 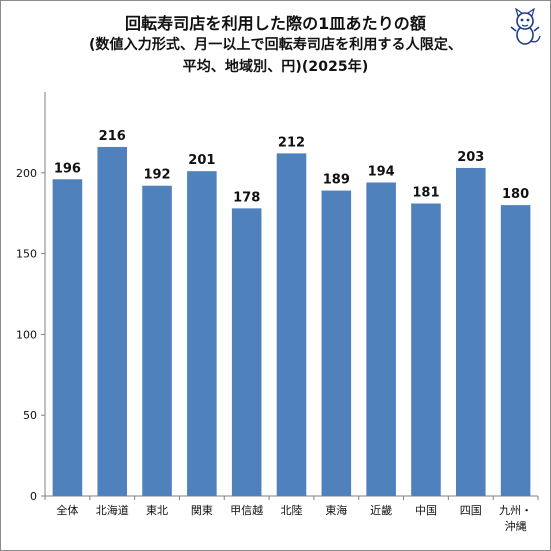 What do you see at coordinates (426, 510) in the screenshot?
I see `x-tick-label: 中国` at bounding box center [426, 510].